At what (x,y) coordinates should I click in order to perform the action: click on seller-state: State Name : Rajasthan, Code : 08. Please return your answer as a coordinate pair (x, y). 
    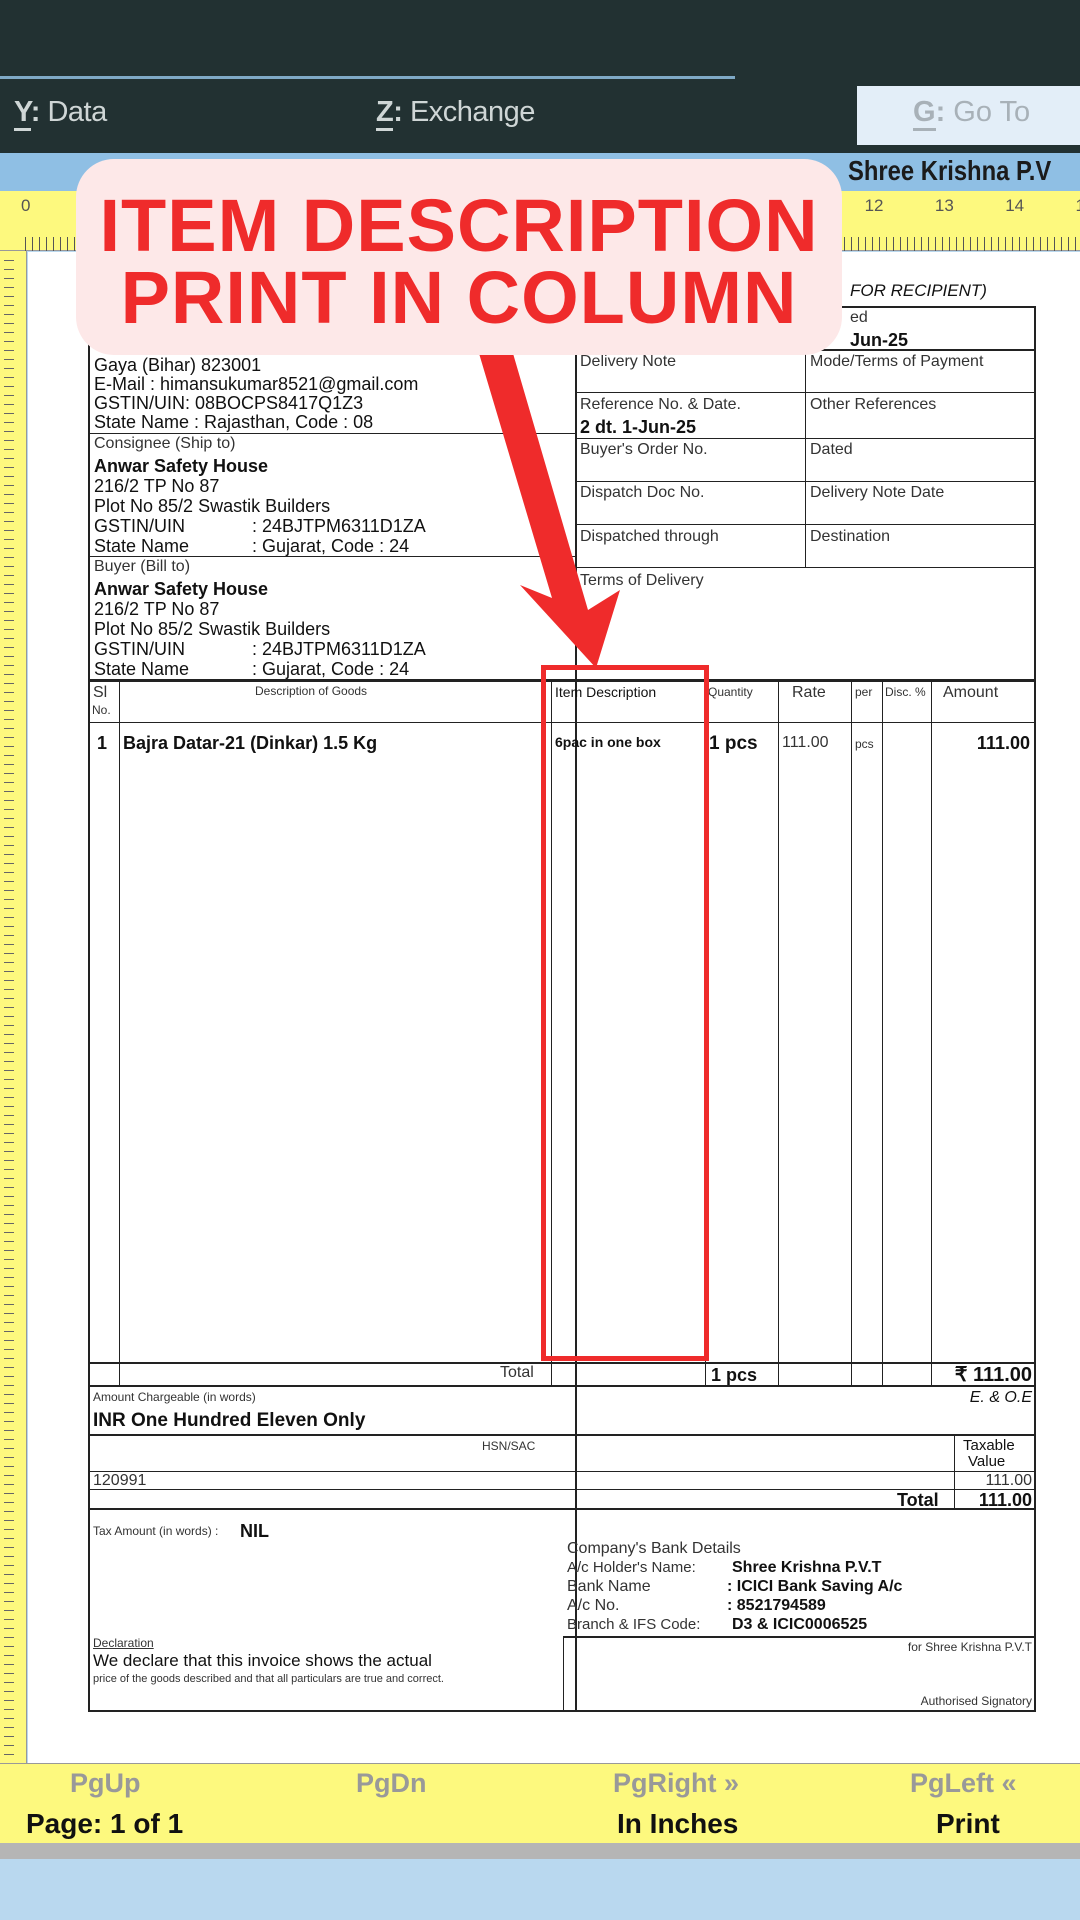
    Looking at the image, I should click on (234, 422).